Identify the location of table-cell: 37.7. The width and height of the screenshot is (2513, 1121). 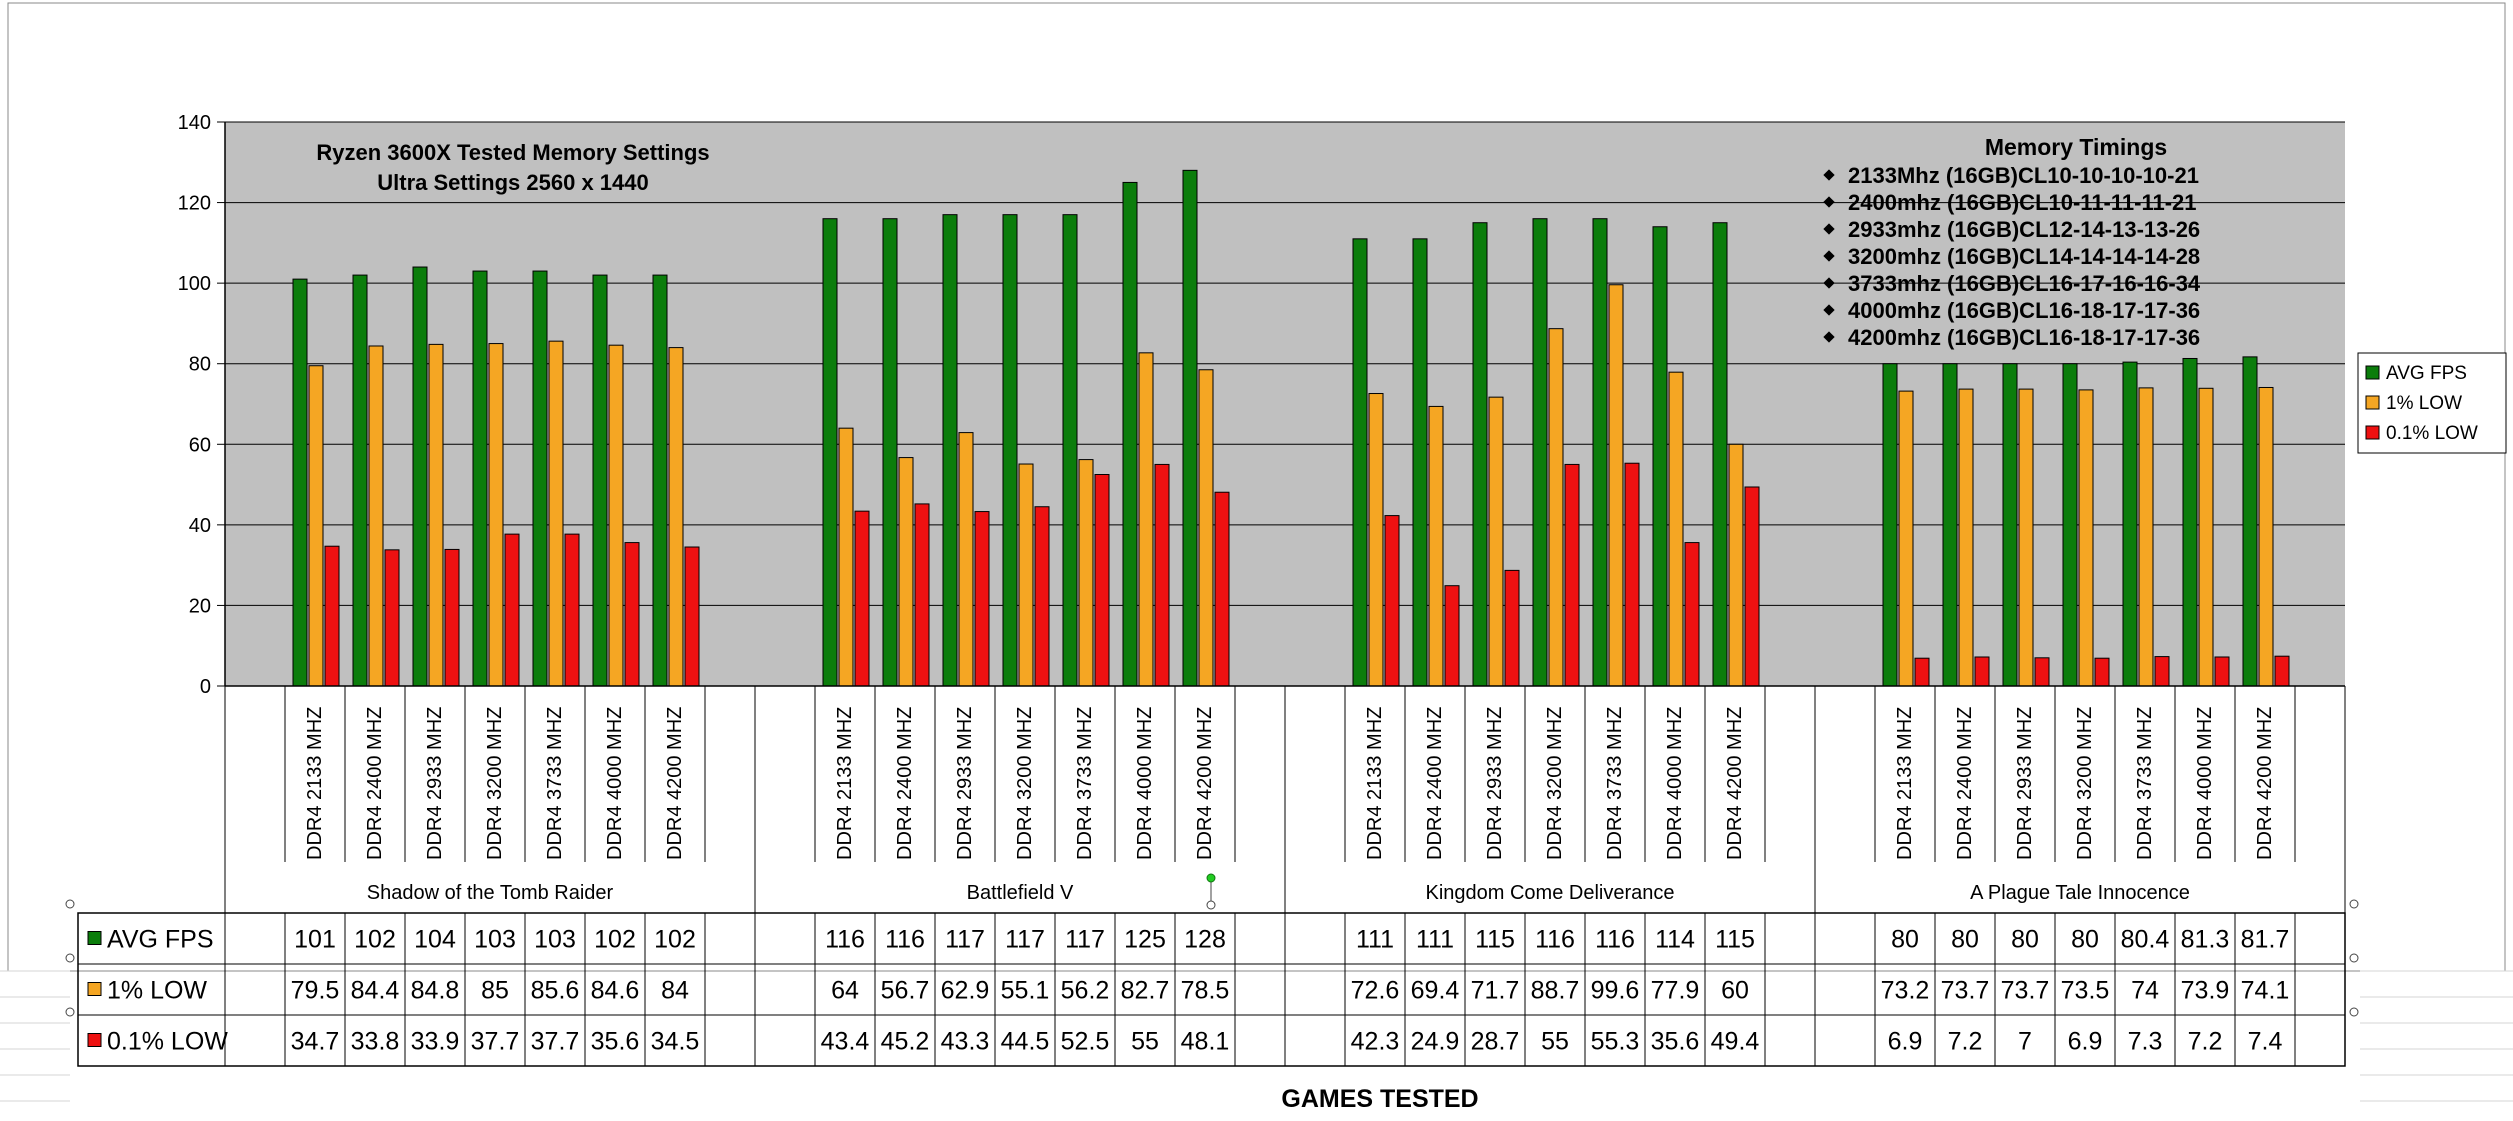
(495, 1042).